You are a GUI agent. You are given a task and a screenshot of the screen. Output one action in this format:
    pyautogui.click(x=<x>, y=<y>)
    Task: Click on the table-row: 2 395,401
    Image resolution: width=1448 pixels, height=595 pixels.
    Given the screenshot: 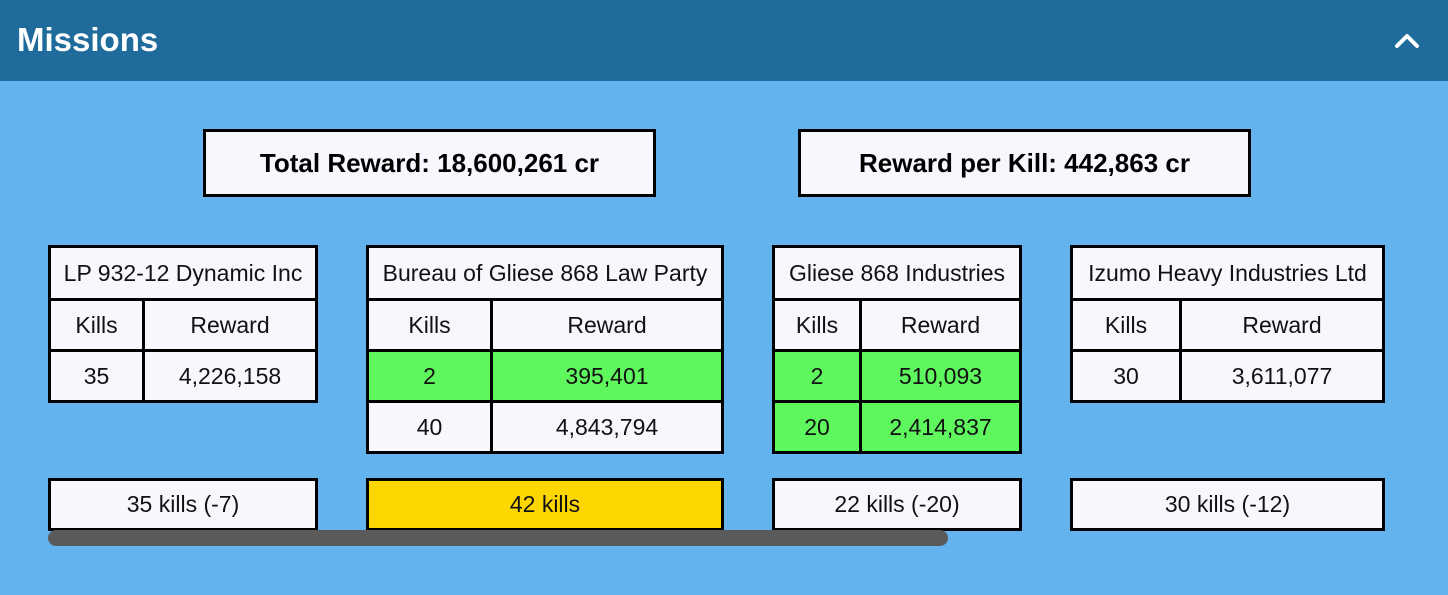 What is the action you would take?
    pyautogui.click(x=545, y=376)
    